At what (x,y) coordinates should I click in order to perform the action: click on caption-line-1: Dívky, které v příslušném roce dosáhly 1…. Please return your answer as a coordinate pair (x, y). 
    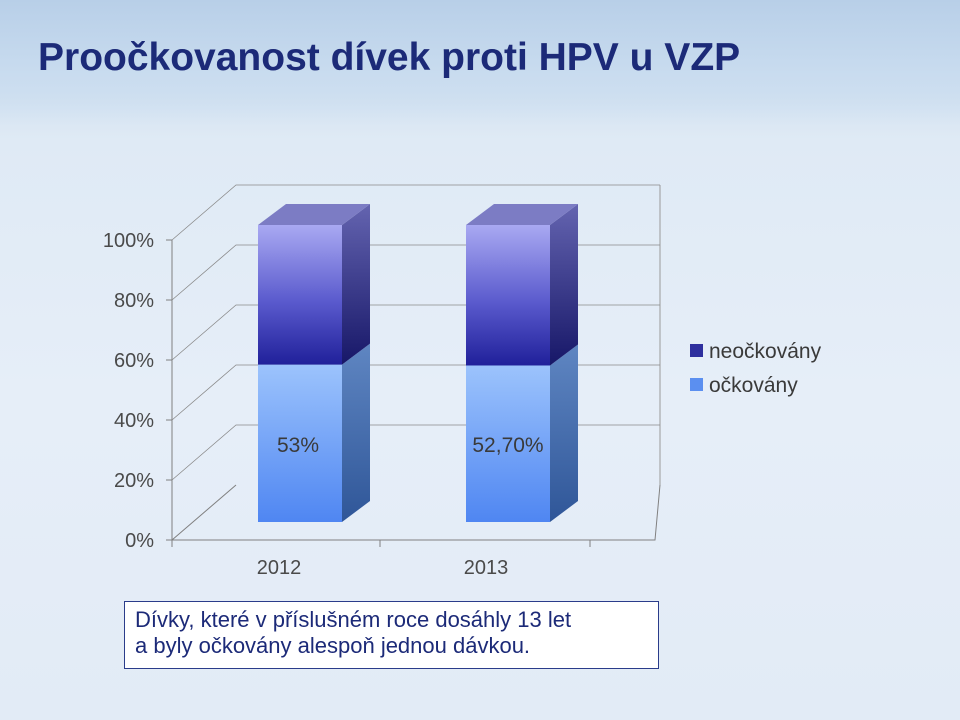
    Looking at the image, I should click on (353, 619).